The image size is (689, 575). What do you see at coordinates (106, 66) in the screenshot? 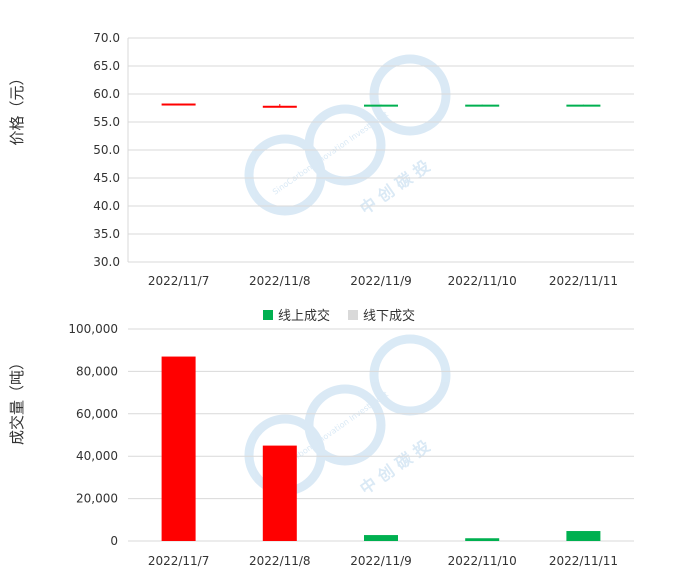
I see `price-y-tick-label: 65.0` at bounding box center [106, 66].